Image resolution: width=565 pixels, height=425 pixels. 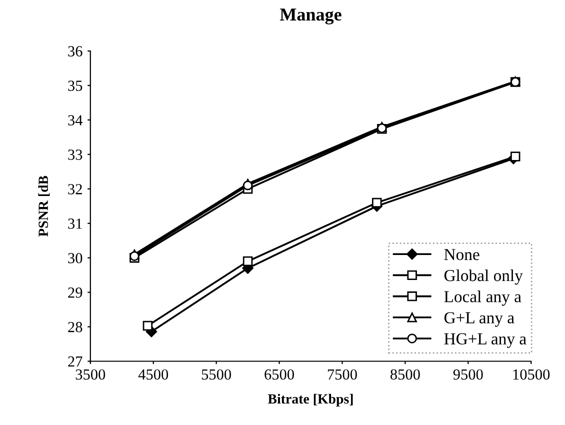 What do you see at coordinates (75, 258) in the screenshot?
I see `y-tick-label: 30` at bounding box center [75, 258].